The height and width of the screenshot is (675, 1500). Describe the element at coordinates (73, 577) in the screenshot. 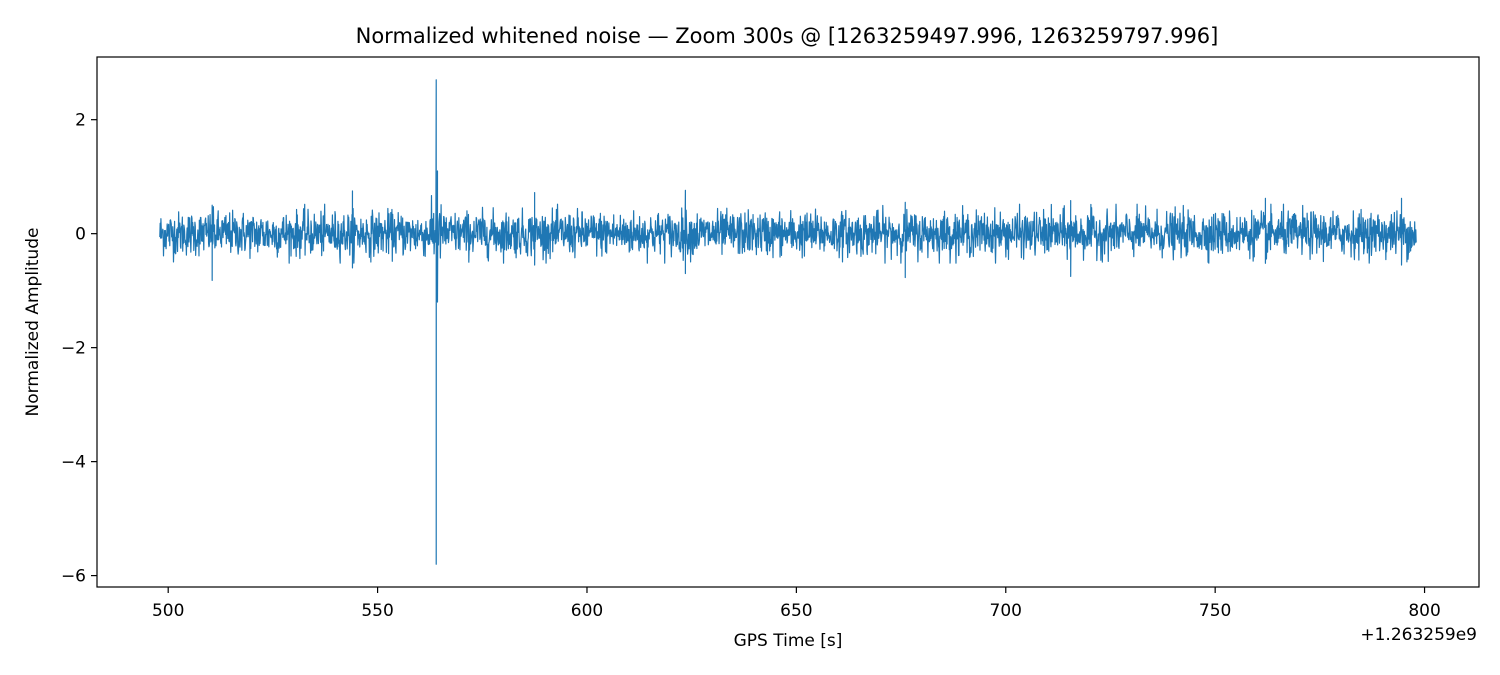

I see `y-tick-label: −6` at that location.